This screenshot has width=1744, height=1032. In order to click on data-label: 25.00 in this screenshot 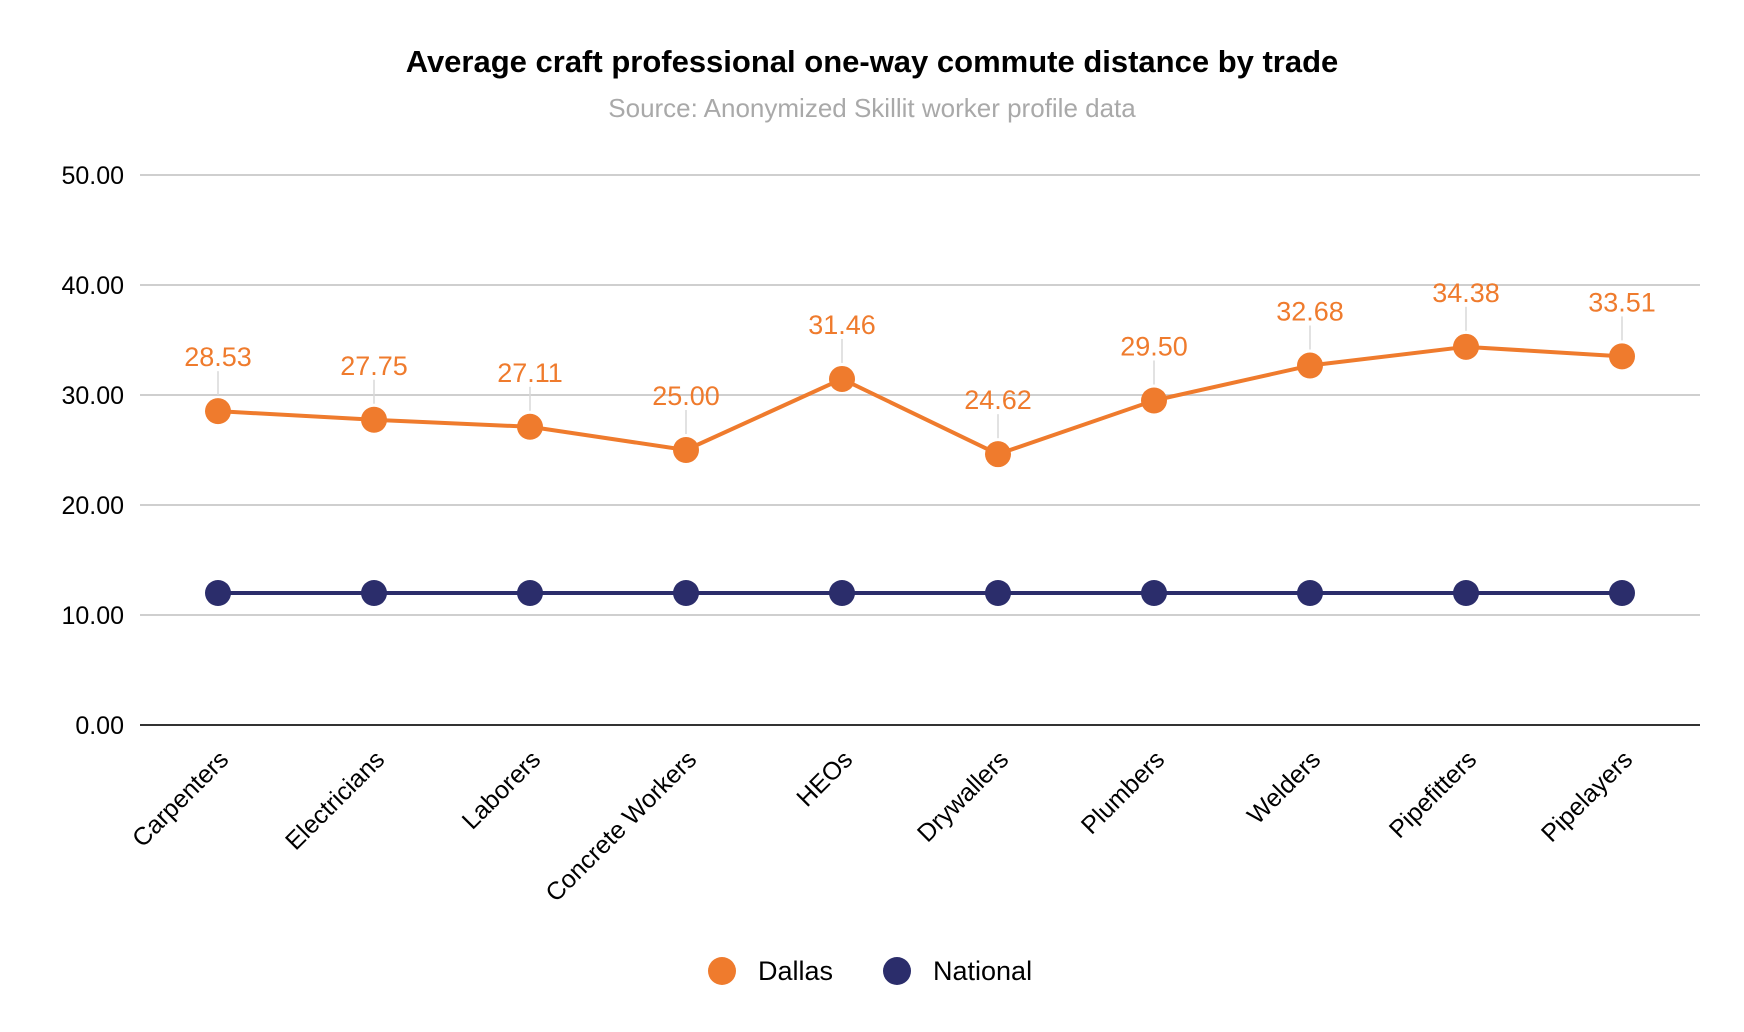, I will do `click(686, 396)`.